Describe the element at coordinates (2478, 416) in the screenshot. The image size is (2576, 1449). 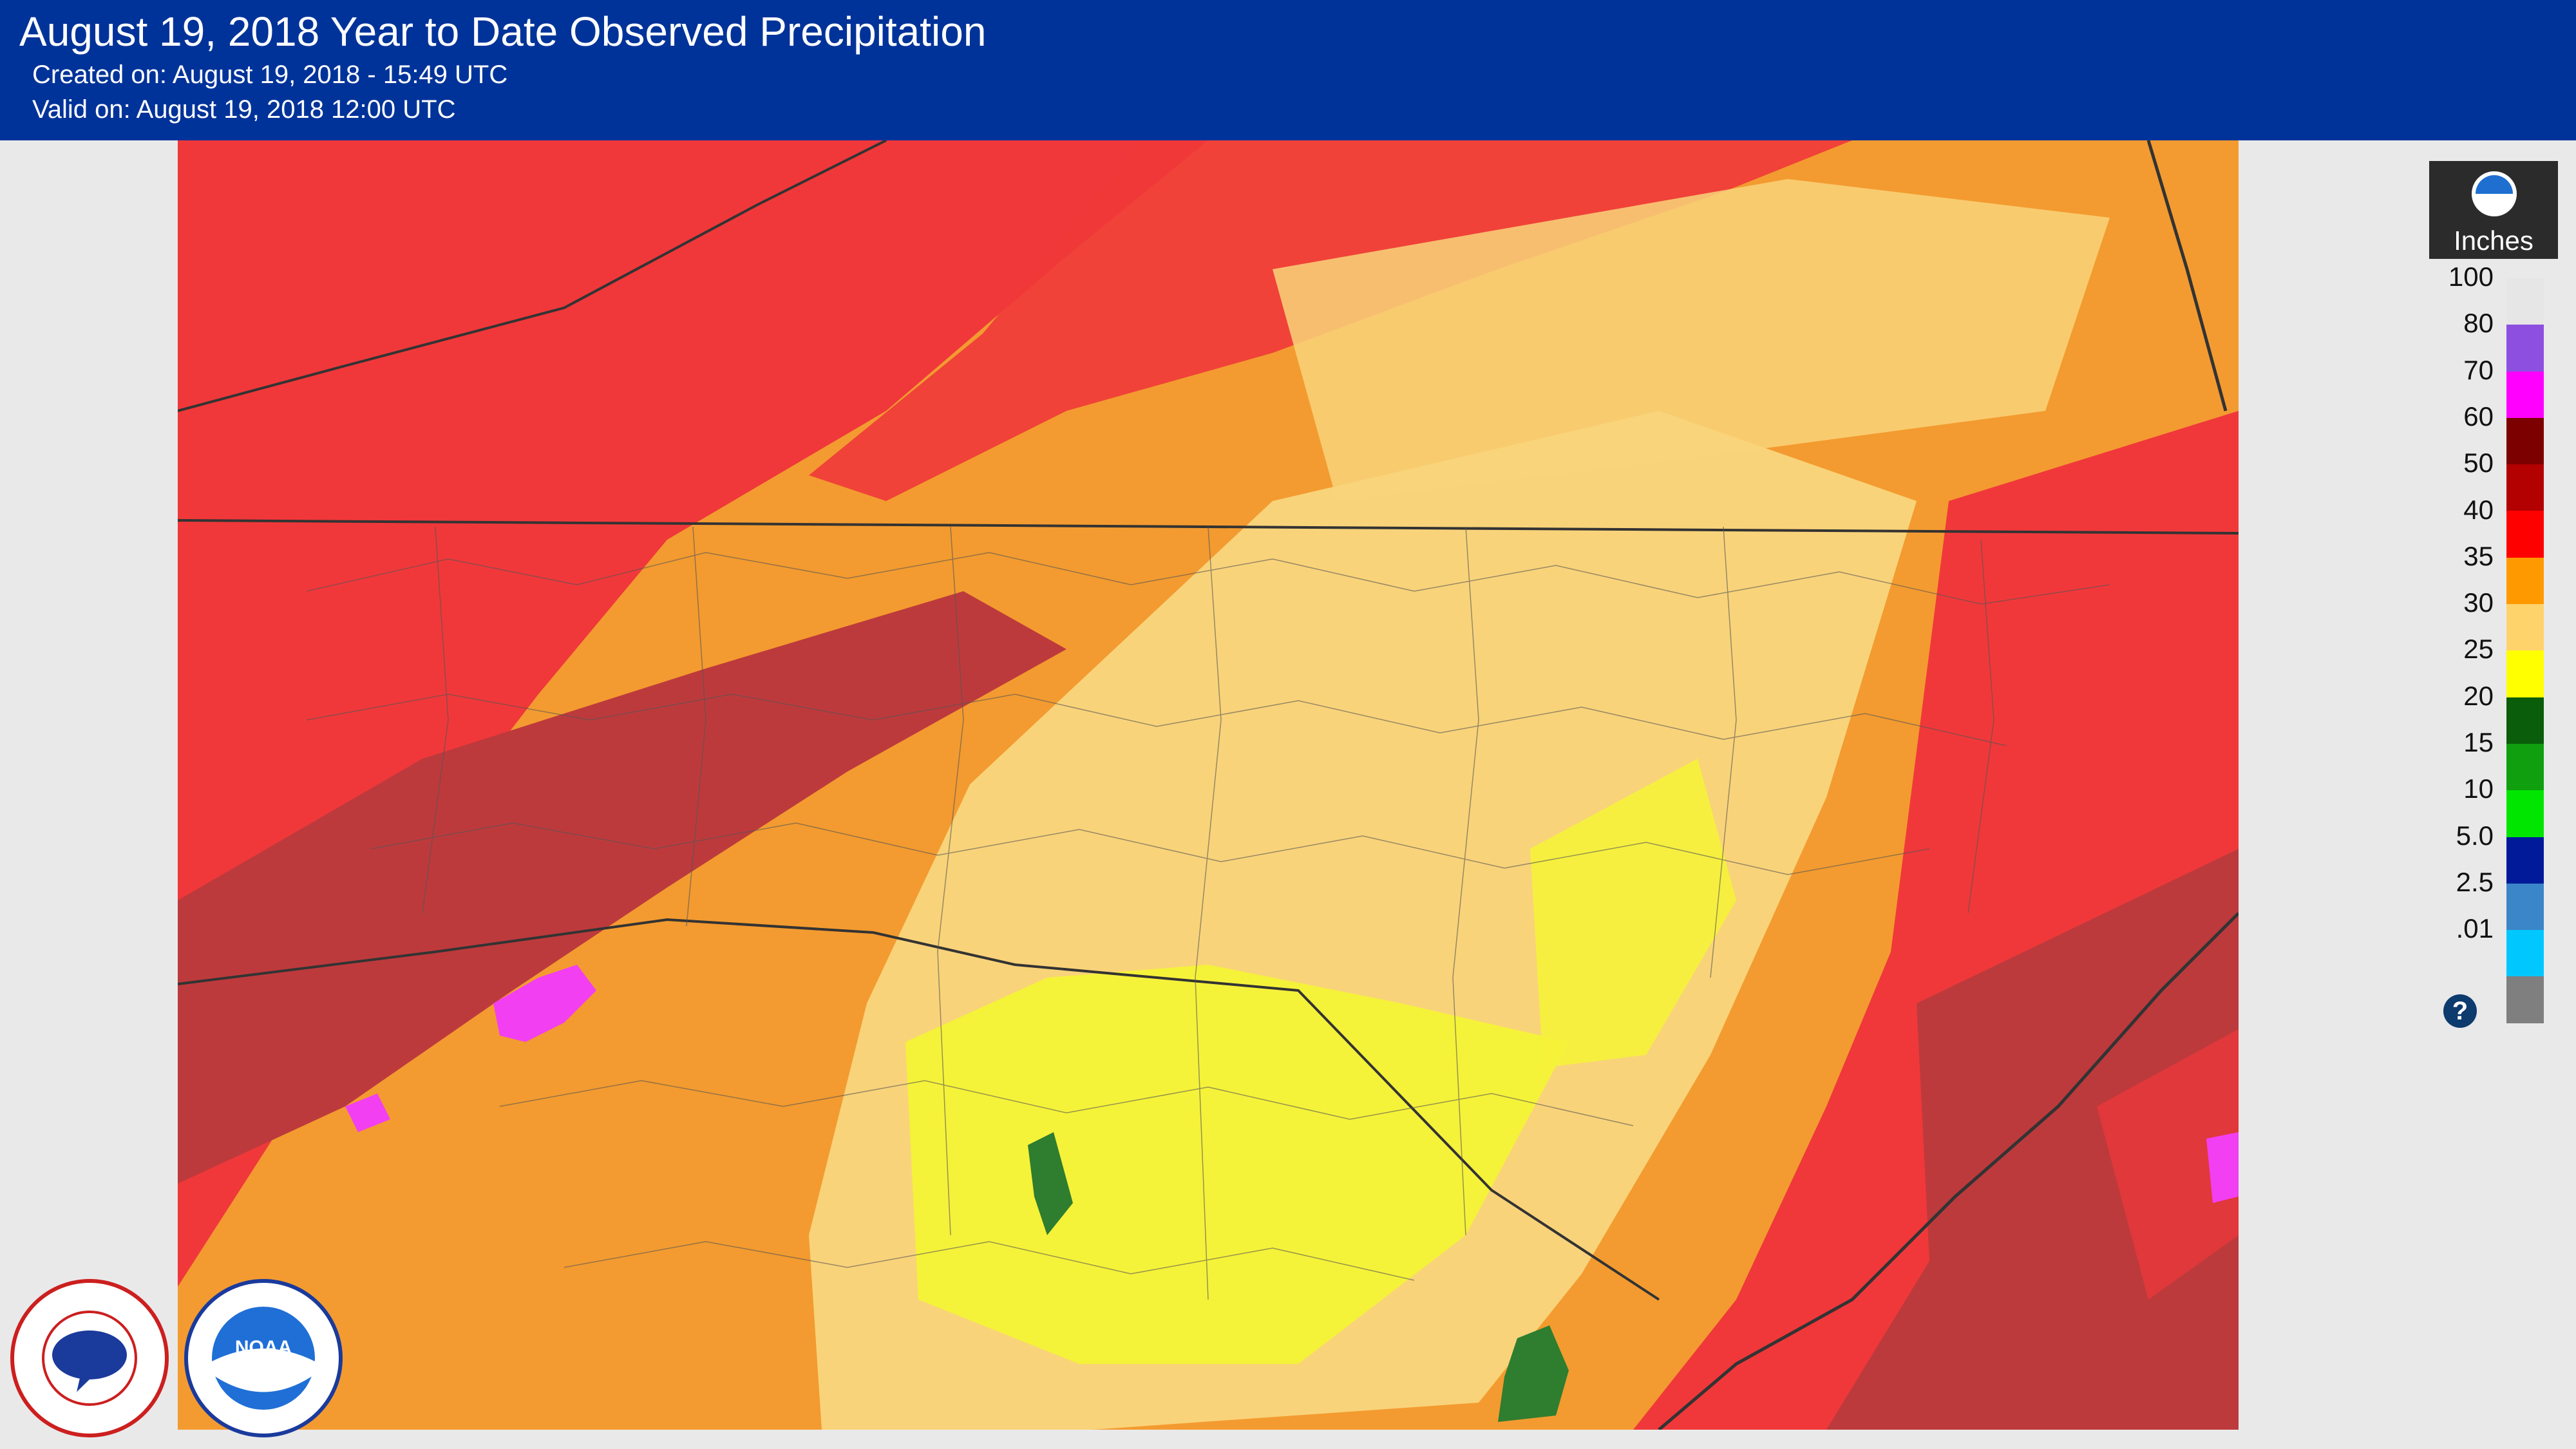
I see `legend-tick-label: 60` at that location.